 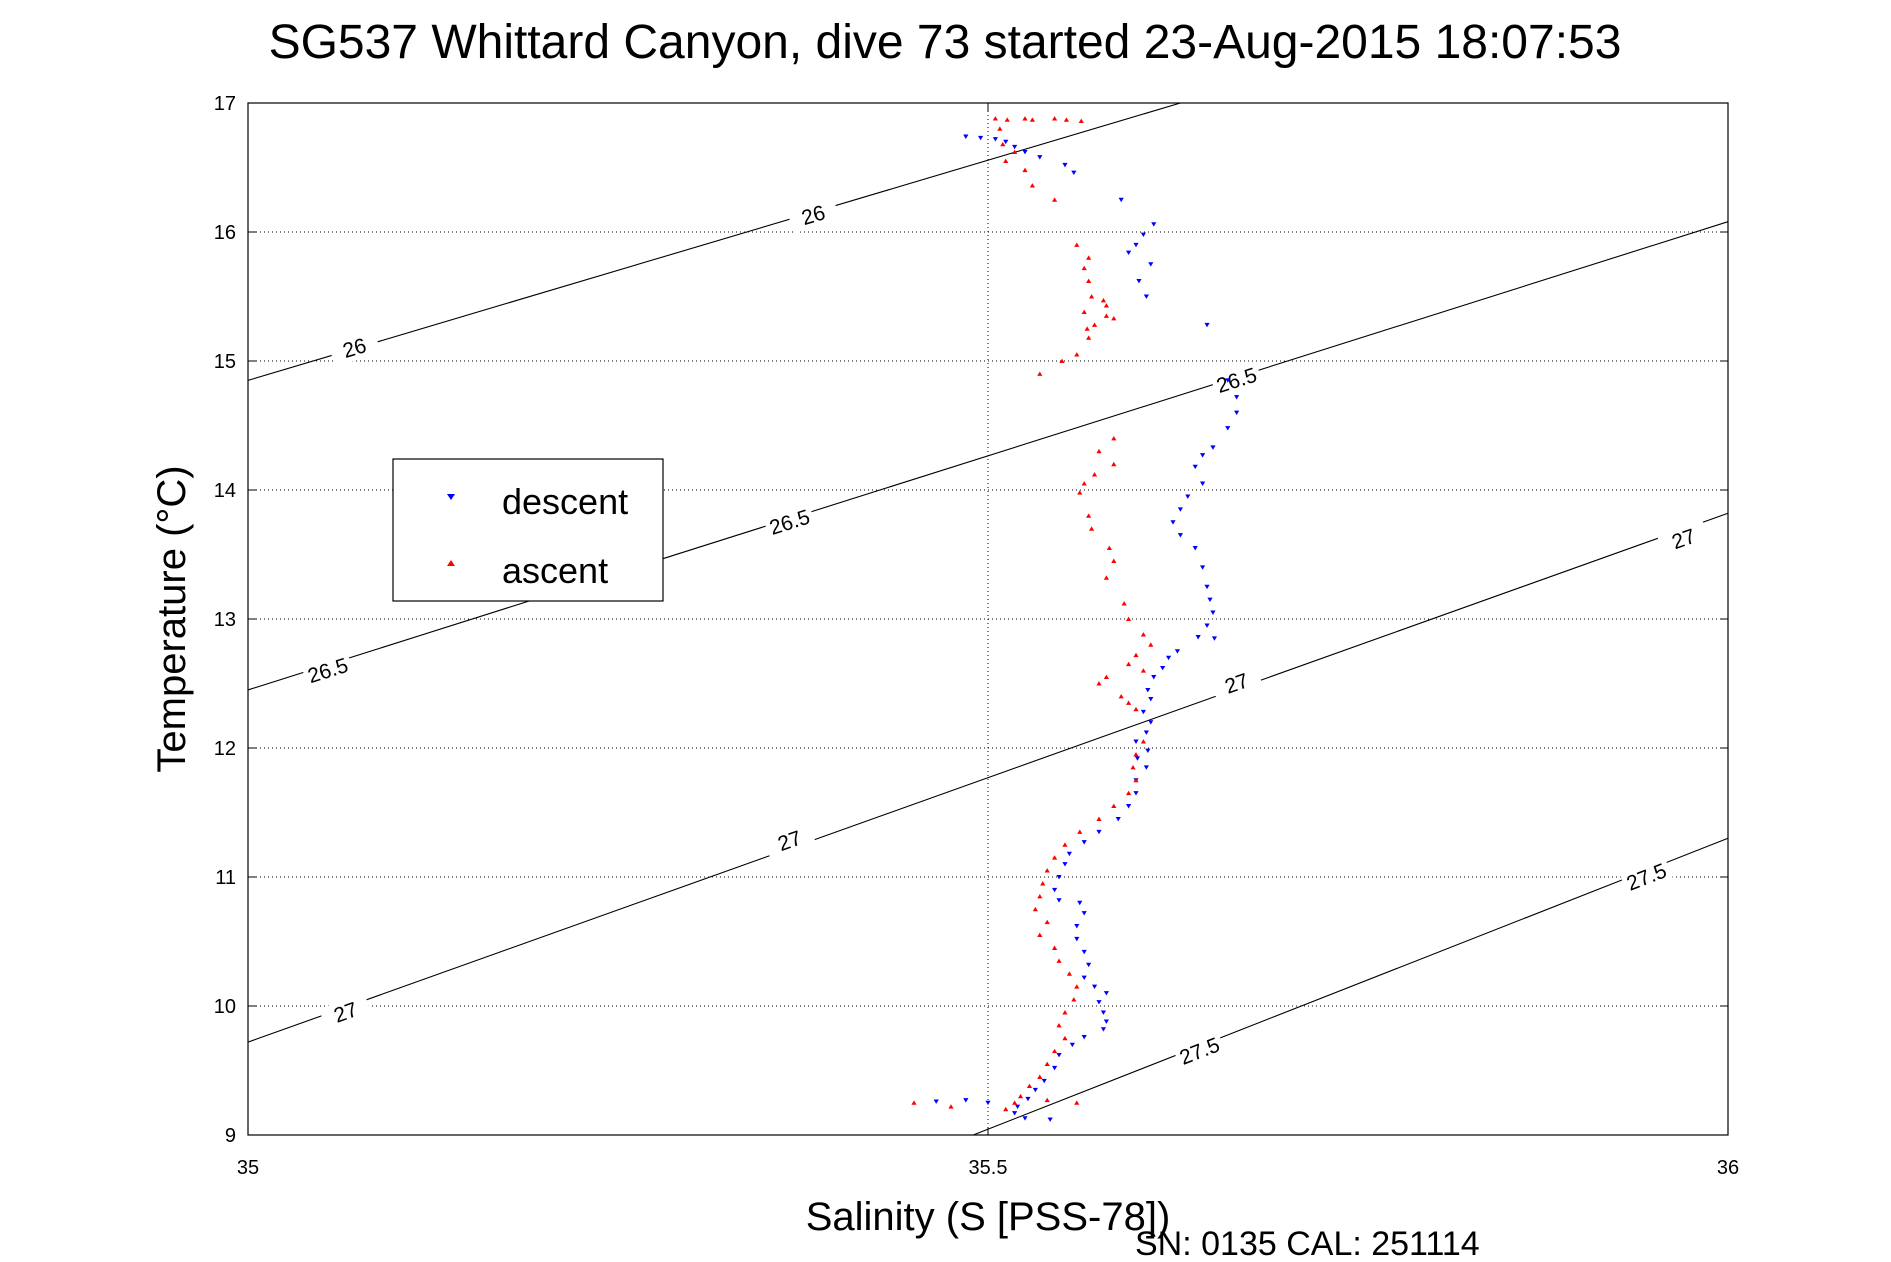 I want to click on y-tick-label: 9, so click(x=230, y=1136).